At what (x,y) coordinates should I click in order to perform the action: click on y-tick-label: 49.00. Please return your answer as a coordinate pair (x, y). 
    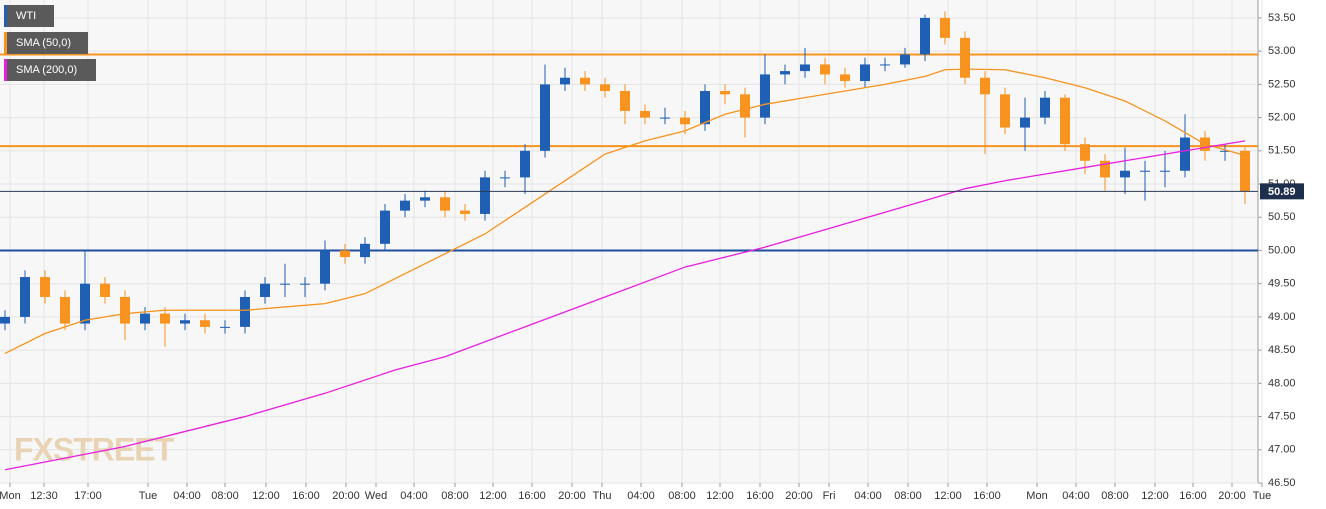
    Looking at the image, I should click on (1282, 317).